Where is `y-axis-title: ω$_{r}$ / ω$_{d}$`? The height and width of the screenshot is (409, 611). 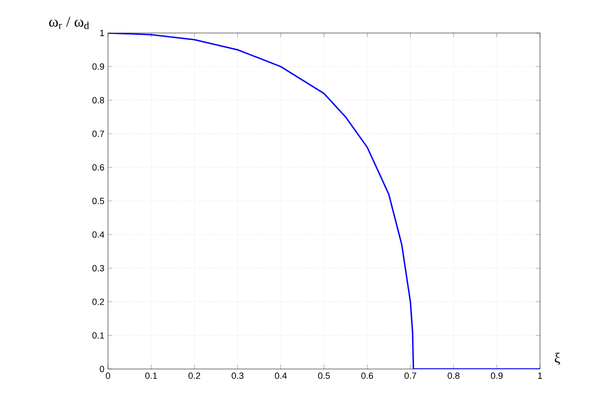 y-axis-title: ω$_{r}$ / ω$_{d}$ is located at coordinates (69, 23).